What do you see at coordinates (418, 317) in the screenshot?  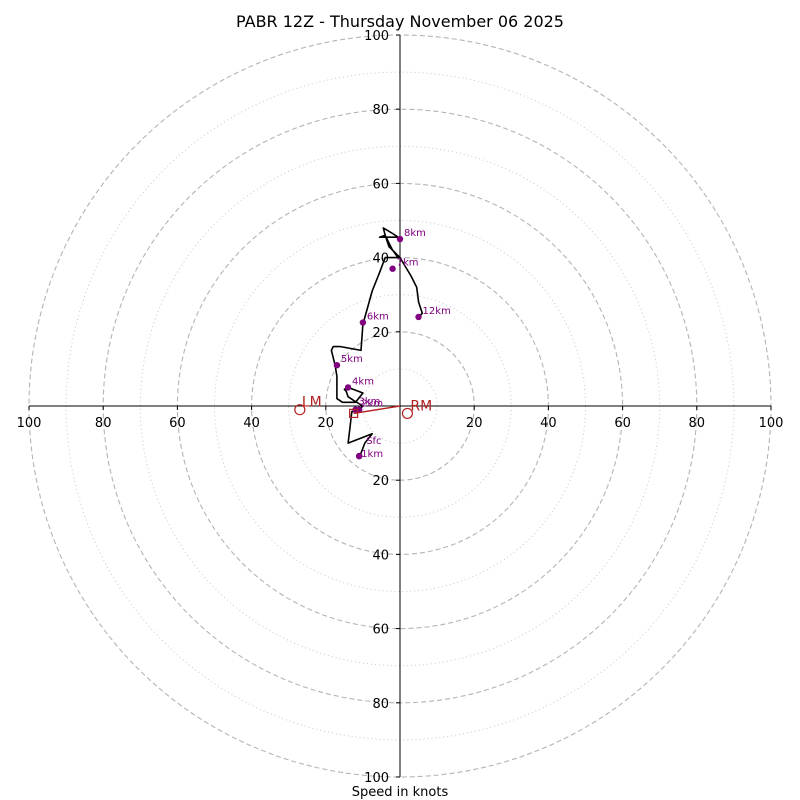 I see `height-marker-12km` at bounding box center [418, 317].